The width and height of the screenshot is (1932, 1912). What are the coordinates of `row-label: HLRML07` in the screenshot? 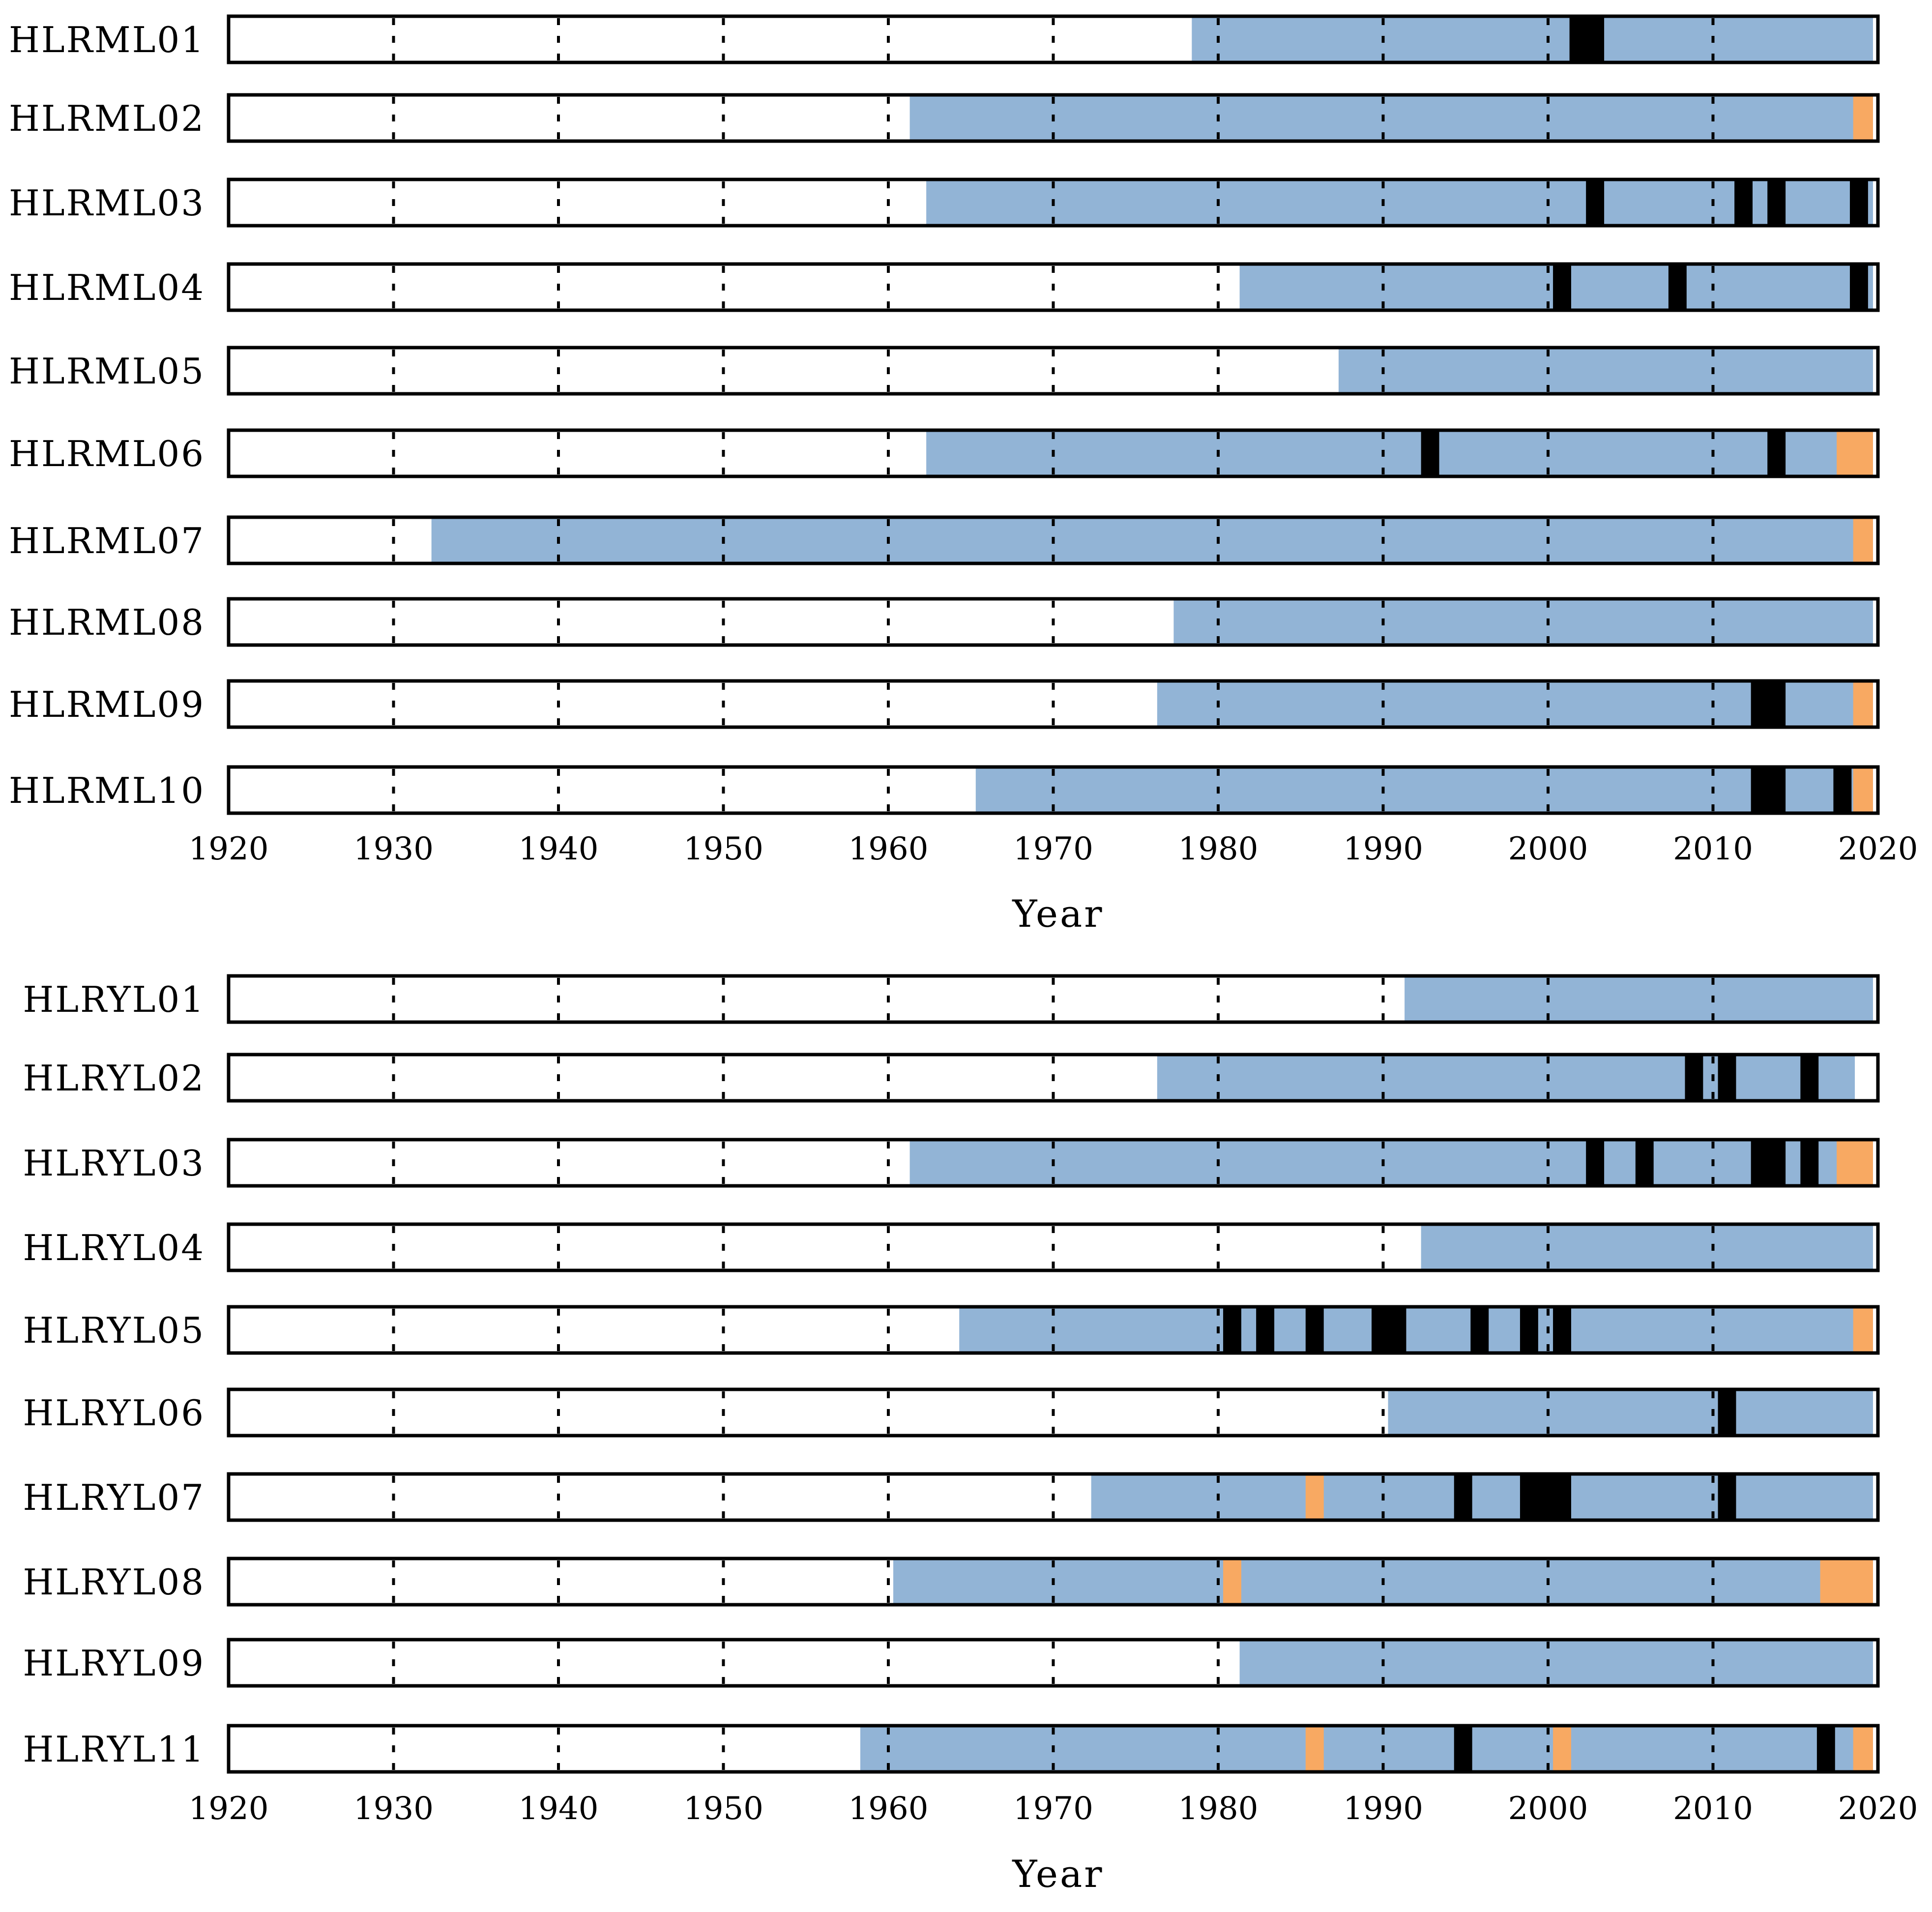 It's located at (107, 540).